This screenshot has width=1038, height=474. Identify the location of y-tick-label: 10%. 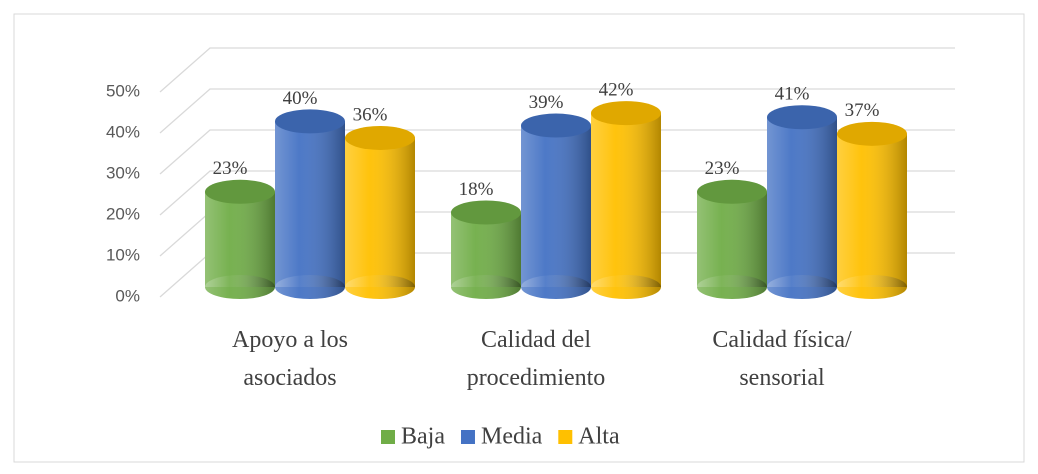
(123, 254).